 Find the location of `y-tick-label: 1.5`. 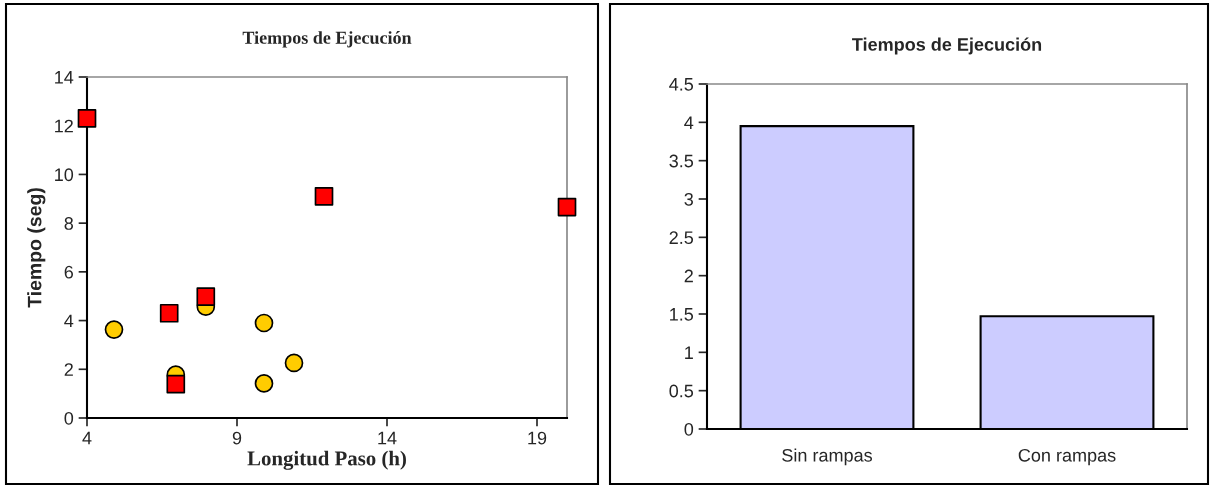

y-tick-label: 1.5 is located at coordinates (682, 314).